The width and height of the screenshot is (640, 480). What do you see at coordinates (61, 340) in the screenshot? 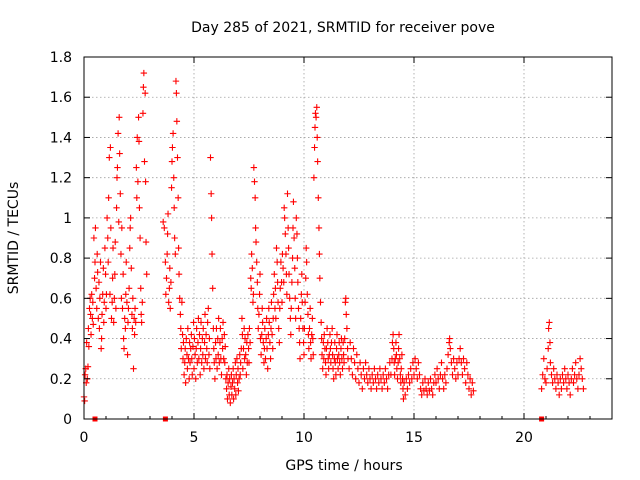
I see `y-tick-label: 0.4` at bounding box center [61, 340].